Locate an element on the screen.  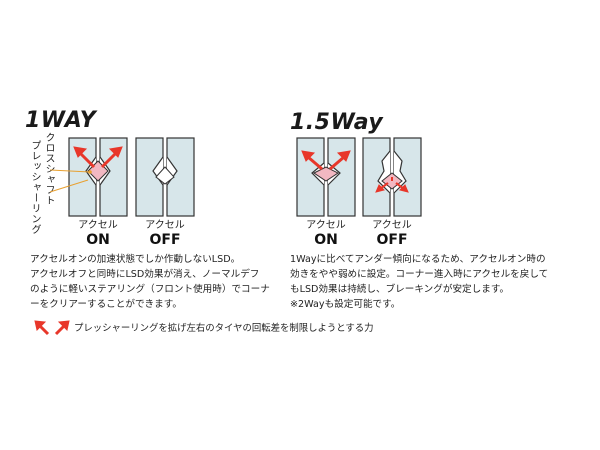
diagram-1-5way-off is located at coordinates (392, 177).